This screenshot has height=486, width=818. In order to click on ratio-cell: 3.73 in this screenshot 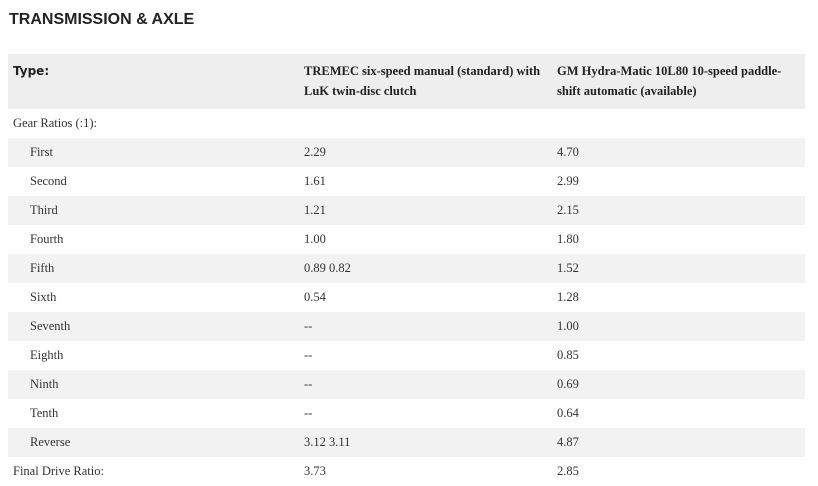, I will do `click(315, 471)`.